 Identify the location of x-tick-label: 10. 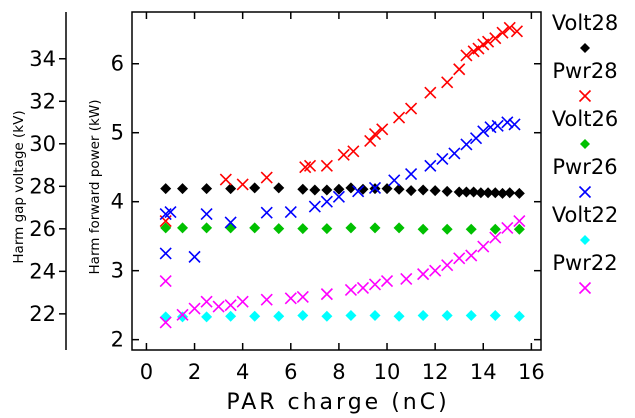
(387, 372).